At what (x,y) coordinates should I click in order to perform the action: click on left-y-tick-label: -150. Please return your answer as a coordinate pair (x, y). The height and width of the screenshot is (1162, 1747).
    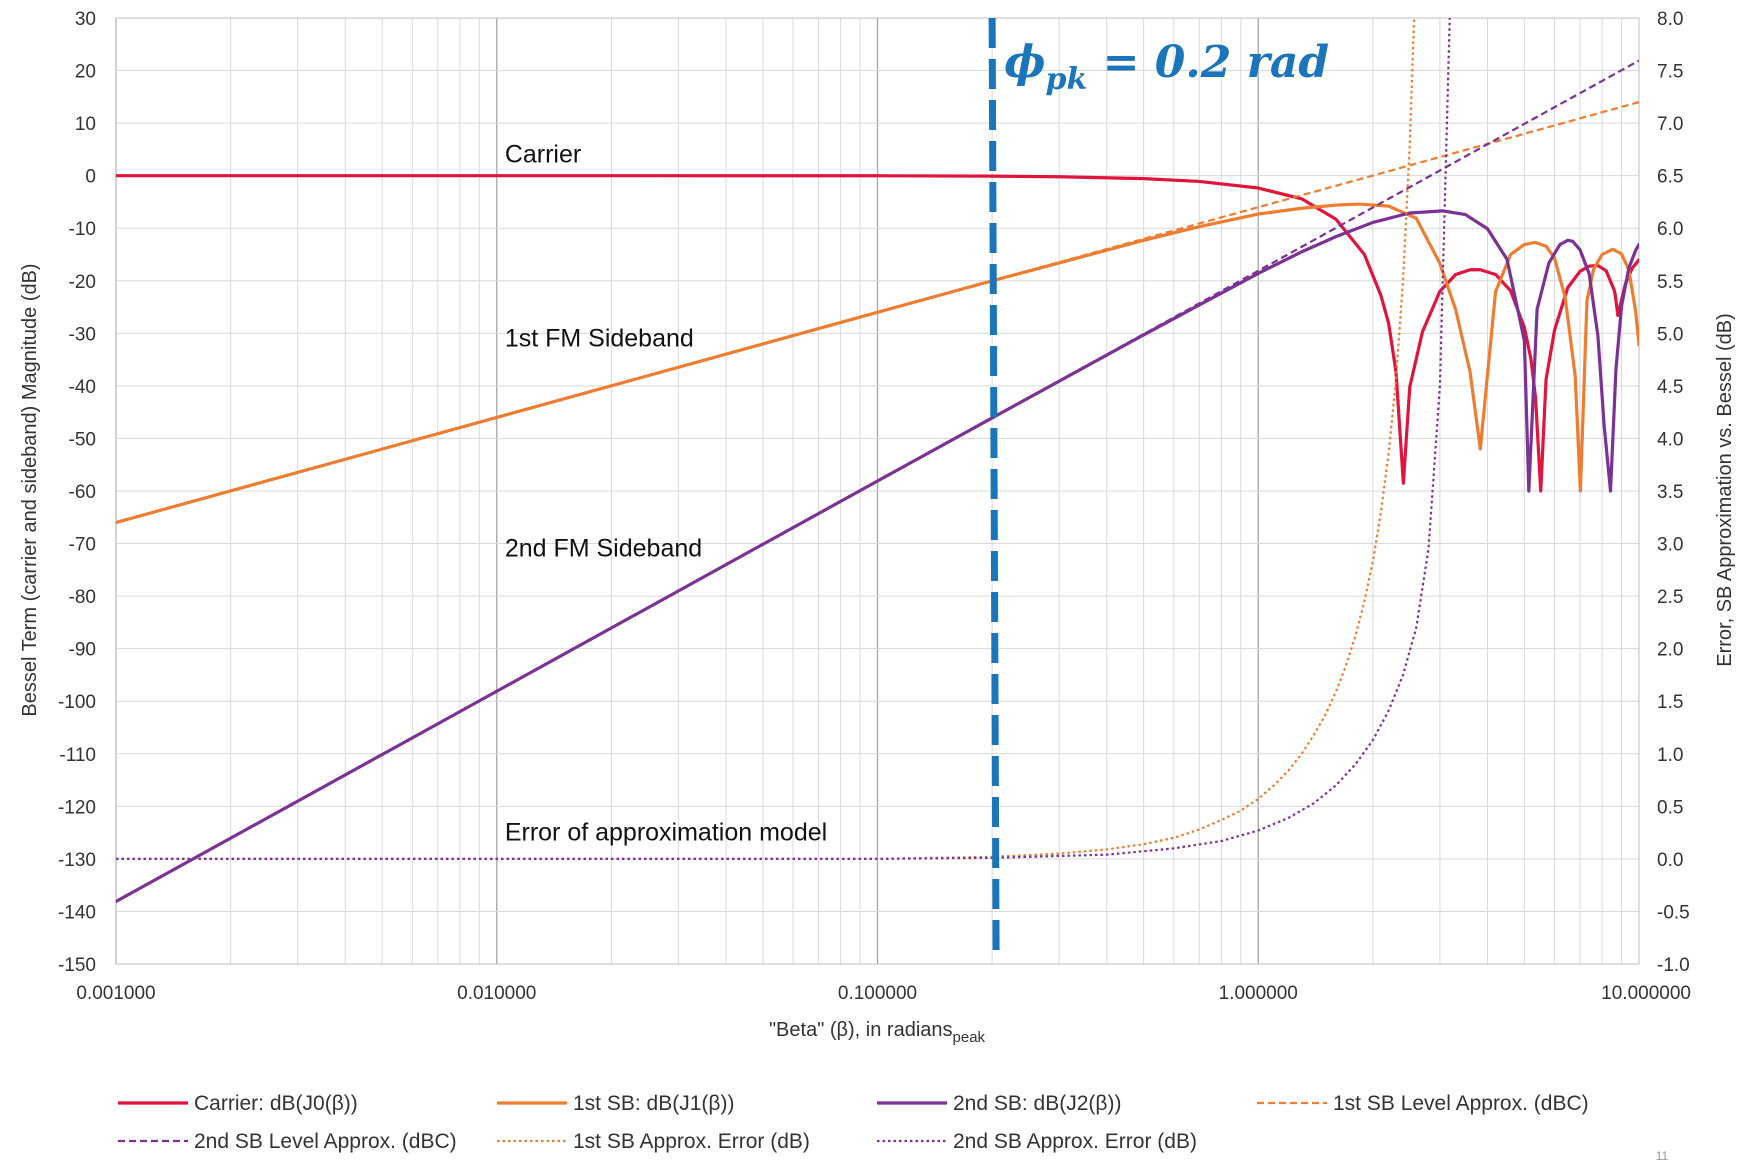
    Looking at the image, I should click on (77, 965).